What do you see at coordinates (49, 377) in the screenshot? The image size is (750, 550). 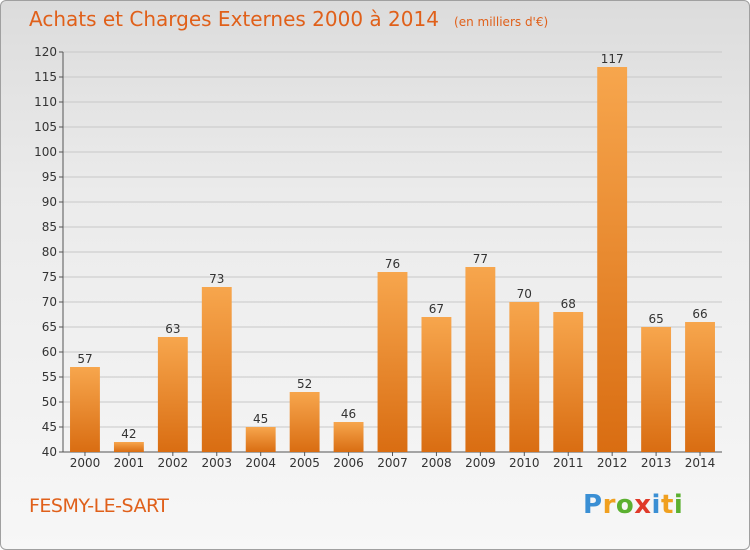 I see `y-tick-label: 55` at bounding box center [49, 377].